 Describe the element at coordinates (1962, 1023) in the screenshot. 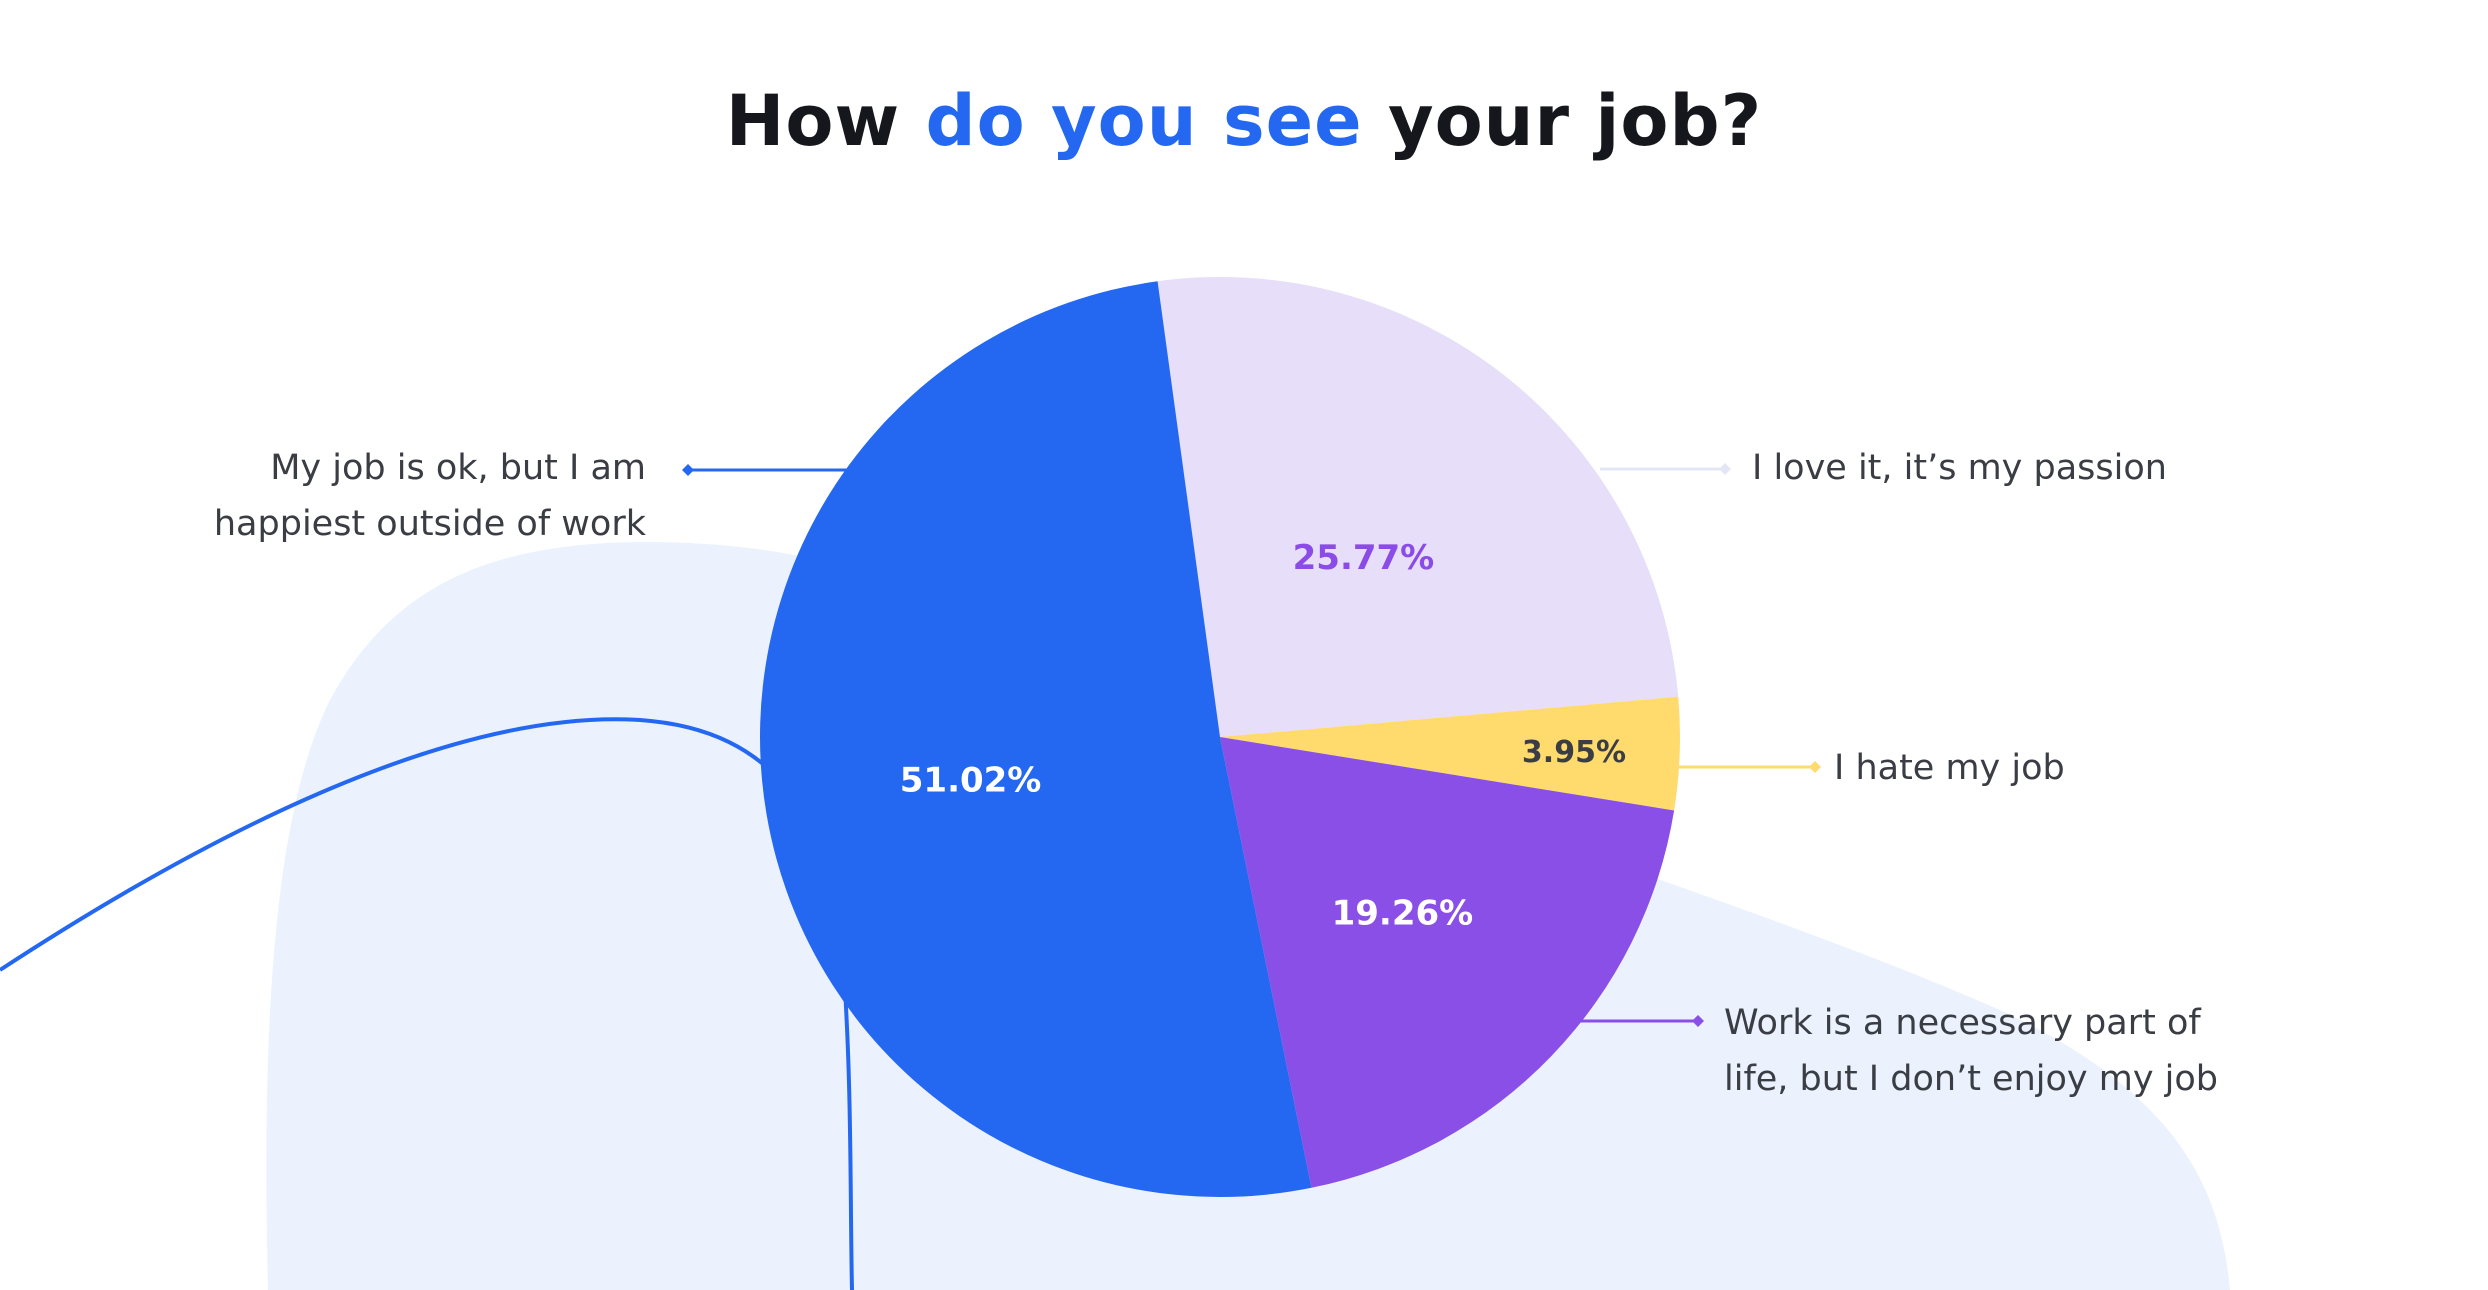

I see `legend-necessary-line1: Work is a necessary part of` at that location.